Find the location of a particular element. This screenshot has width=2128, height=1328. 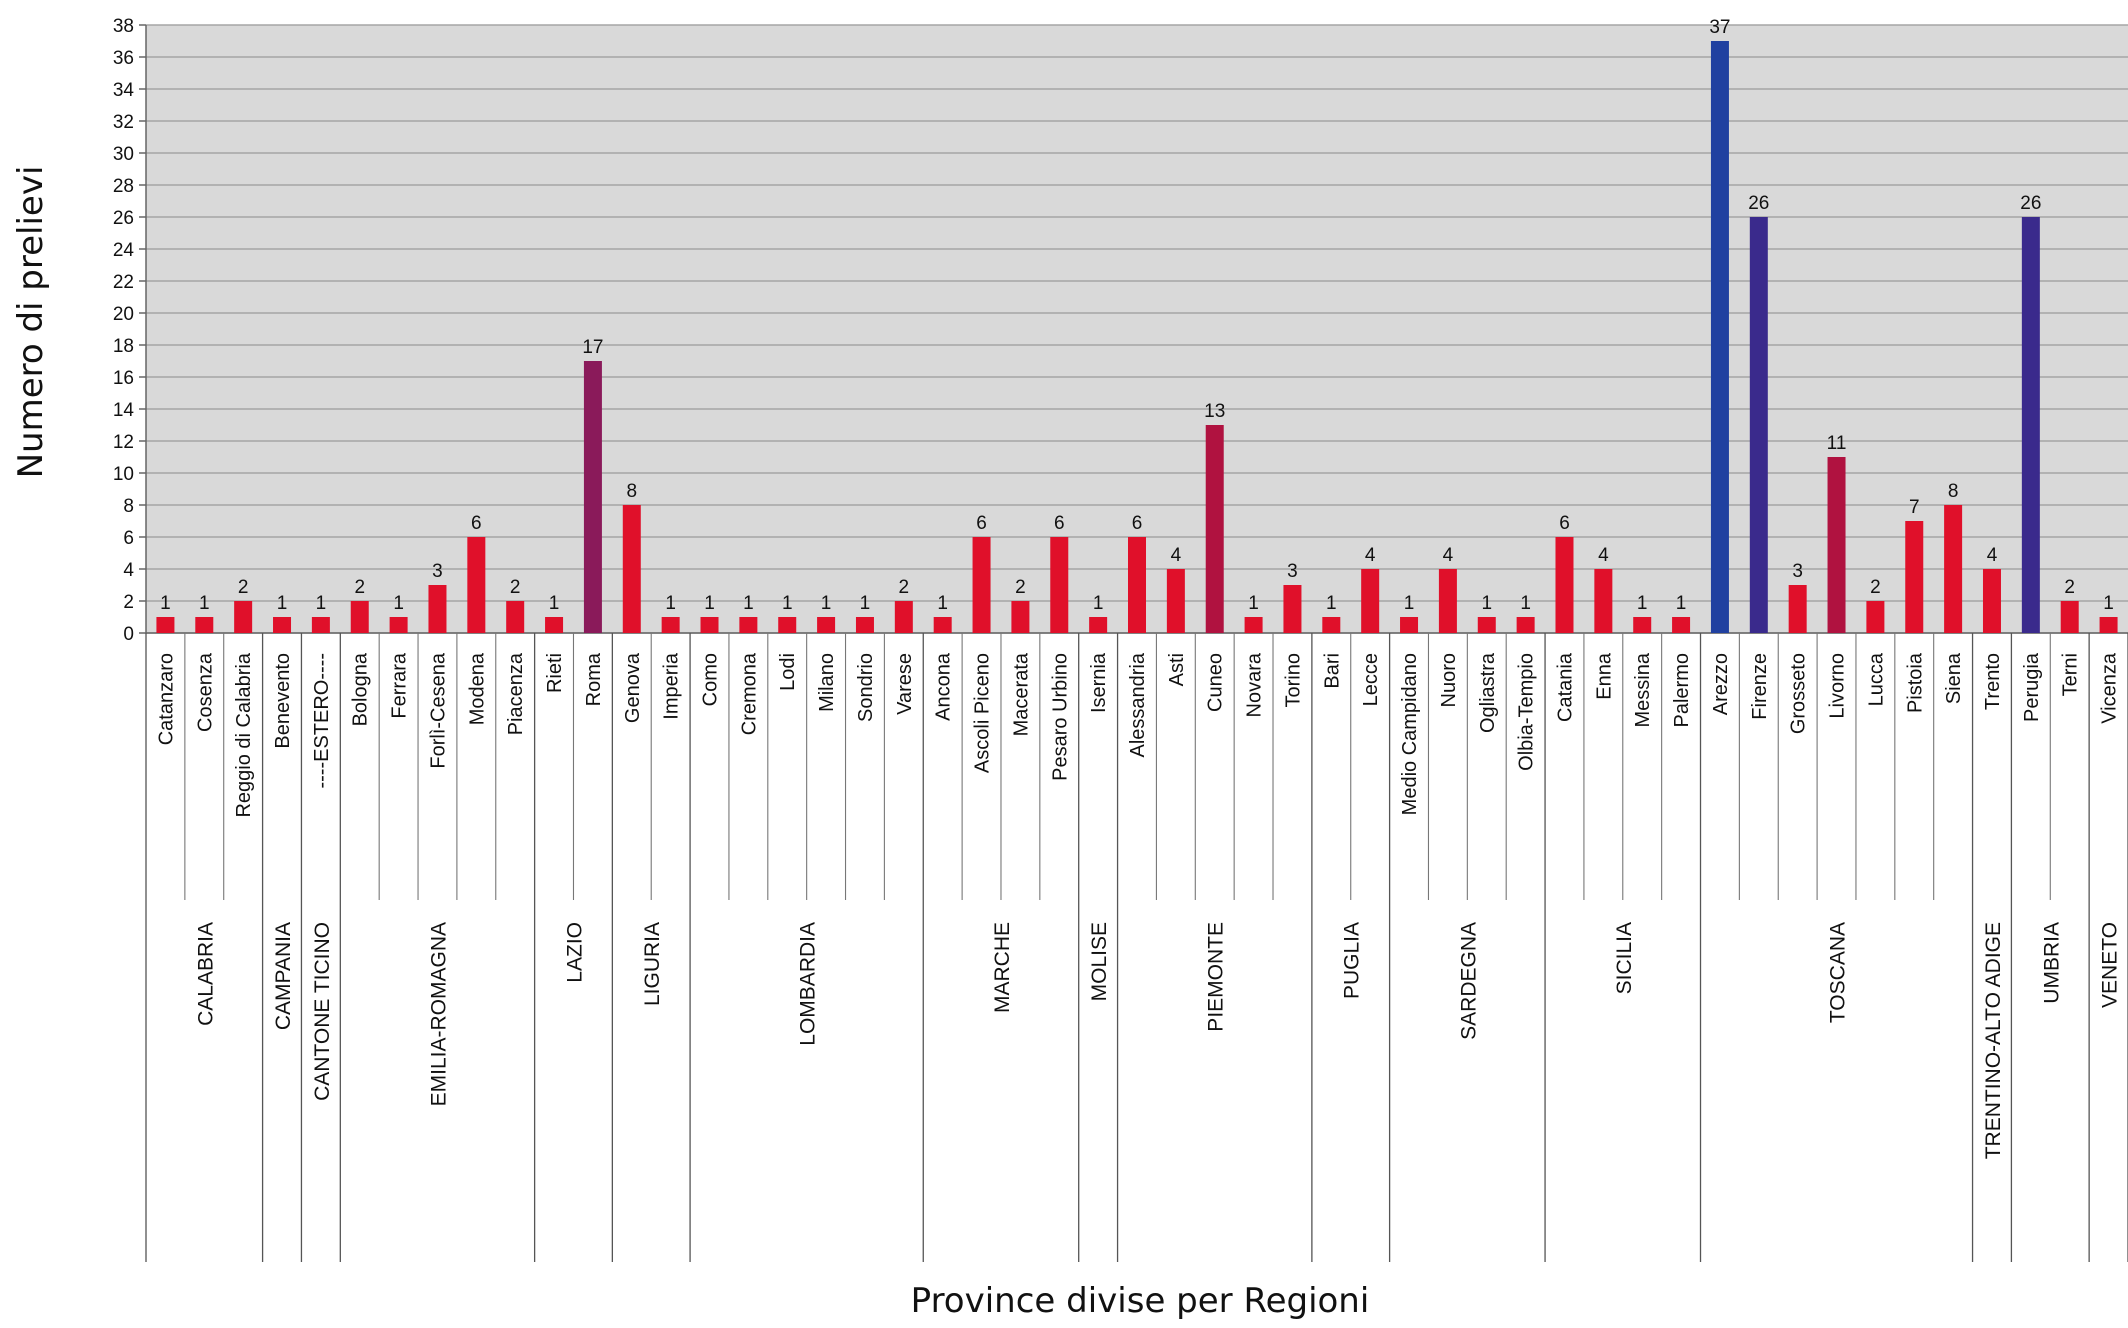

category-label: Lecce is located at coordinates (1371, 679).